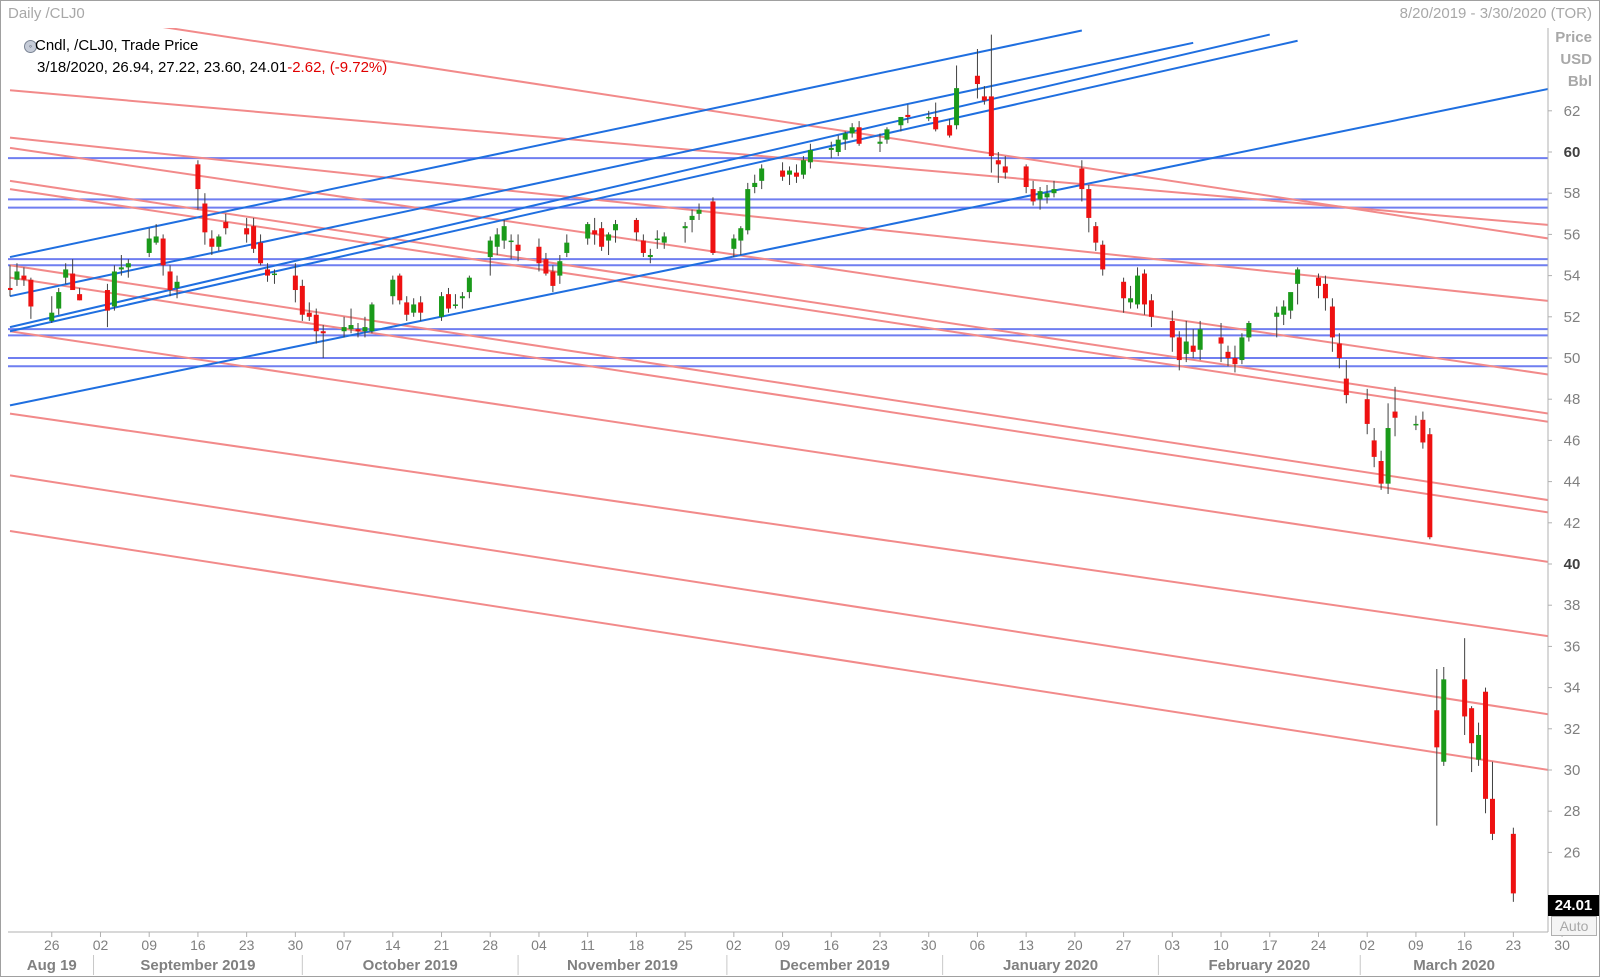 Image resolution: width=1600 pixels, height=977 pixels. What do you see at coordinates (344, 945) in the screenshot?
I see `date-tick-label: 07` at bounding box center [344, 945].